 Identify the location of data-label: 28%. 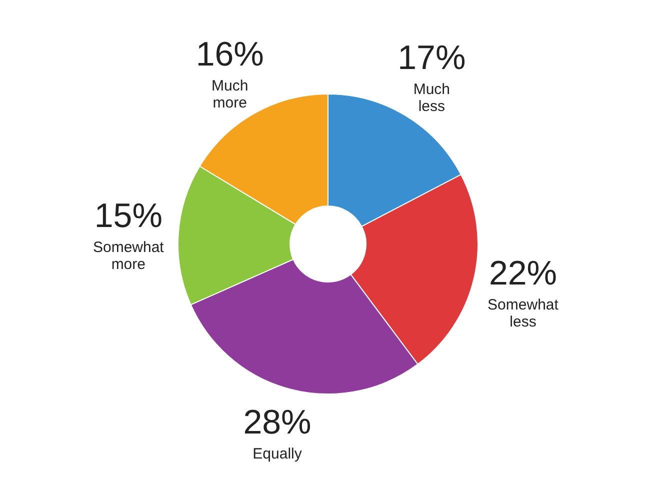
(277, 422).